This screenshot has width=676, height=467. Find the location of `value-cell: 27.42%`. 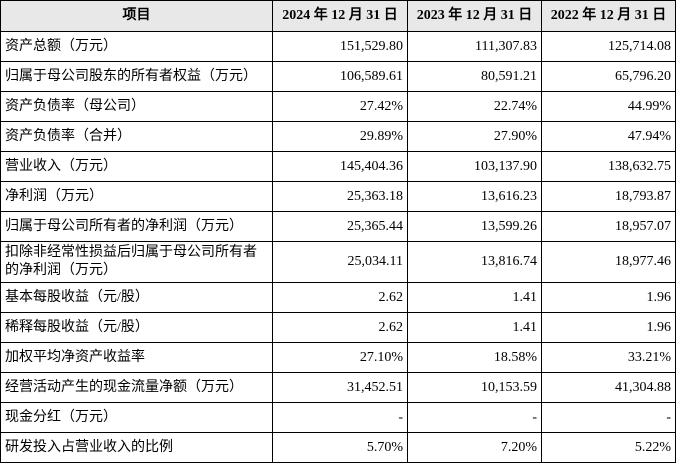

value-cell: 27.42% is located at coordinates (340, 106).